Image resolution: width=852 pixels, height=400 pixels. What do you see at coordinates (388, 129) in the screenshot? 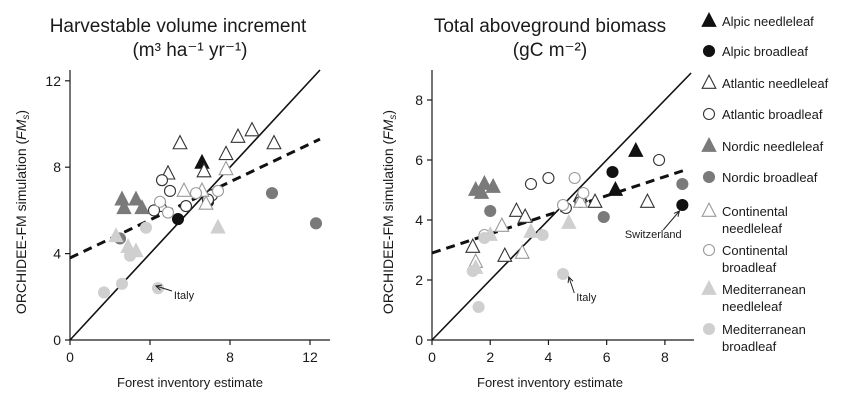
I see `y-axis-label-symbol: FM` at bounding box center [388, 129].